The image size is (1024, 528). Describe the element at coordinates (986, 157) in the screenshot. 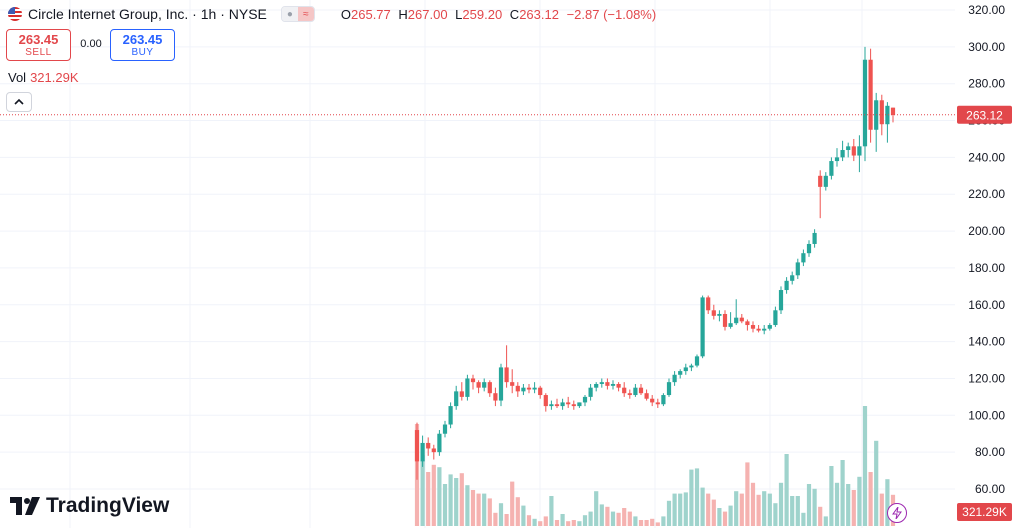

I see `price-tick-label: 240.00` at that location.